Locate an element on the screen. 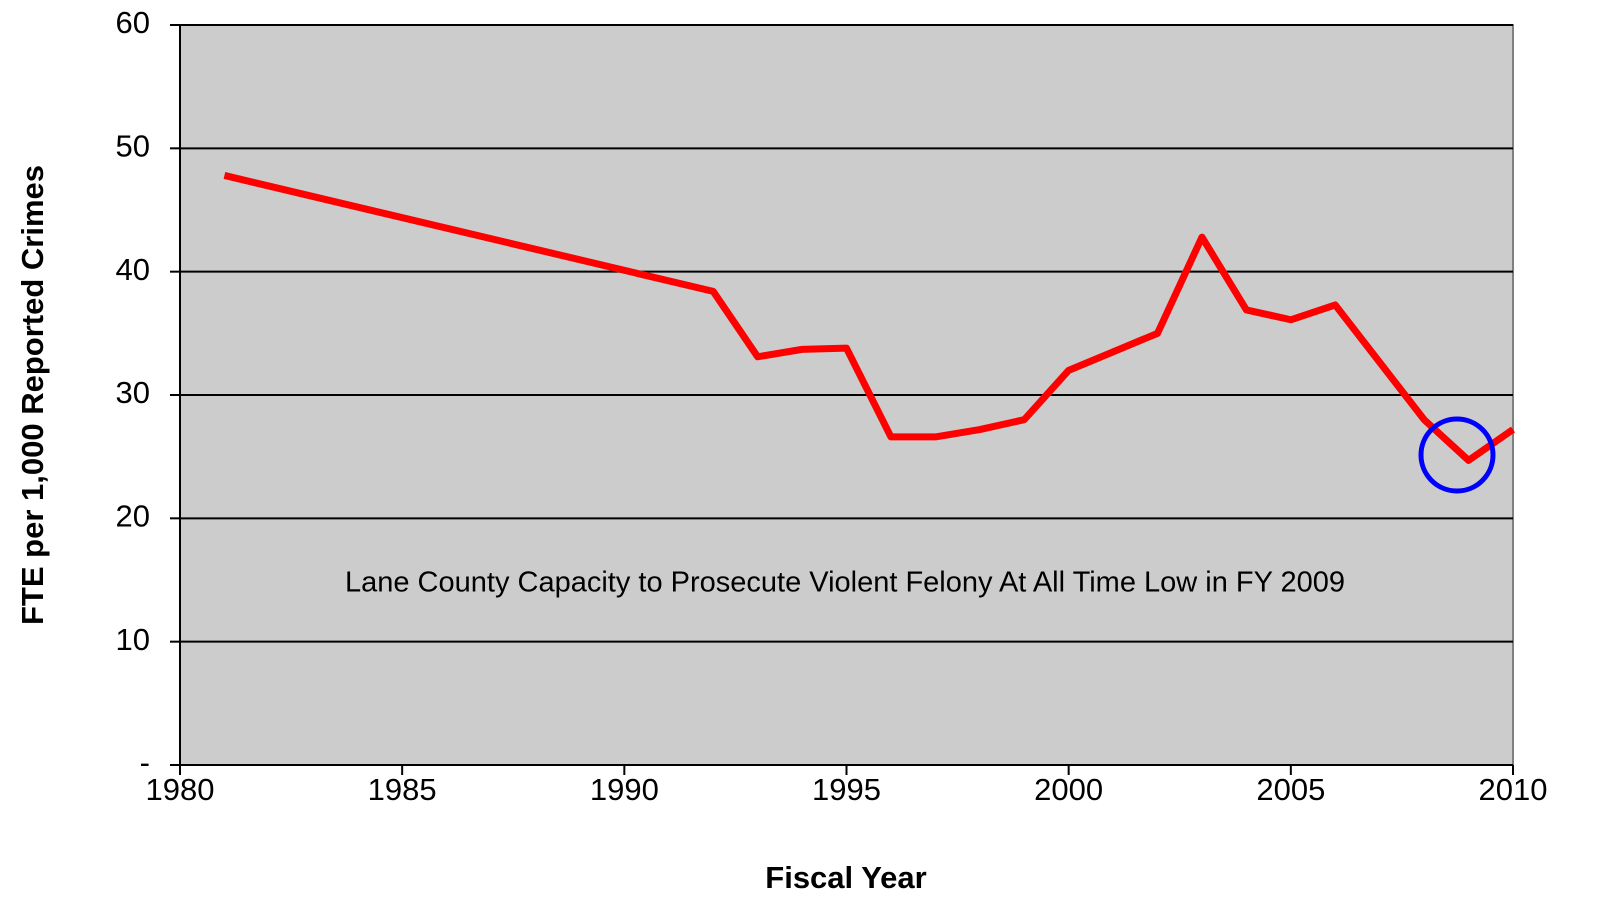 The height and width of the screenshot is (922, 1614). y-tick-label: 30 is located at coordinates (133, 392).